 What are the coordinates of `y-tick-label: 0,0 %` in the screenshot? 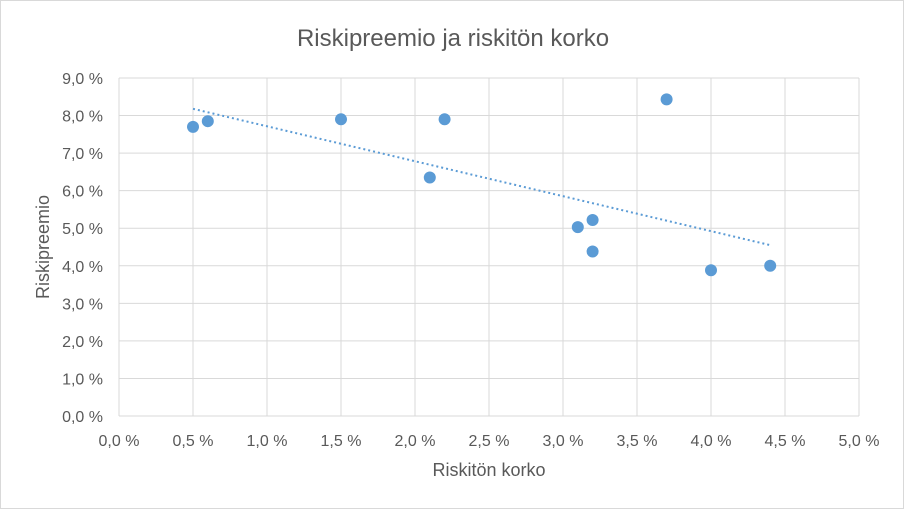 It's located at (82, 417).